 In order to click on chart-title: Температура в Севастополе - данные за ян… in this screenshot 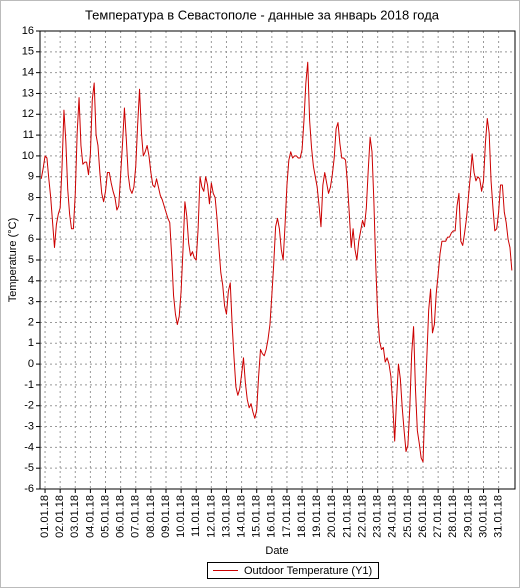, I will do `click(262, 14)`.